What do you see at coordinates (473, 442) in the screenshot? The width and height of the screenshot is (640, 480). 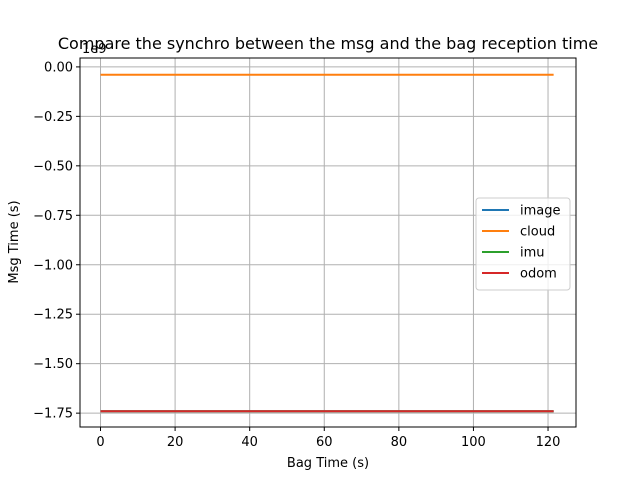 I see `x-tick-label: 100` at bounding box center [473, 442].